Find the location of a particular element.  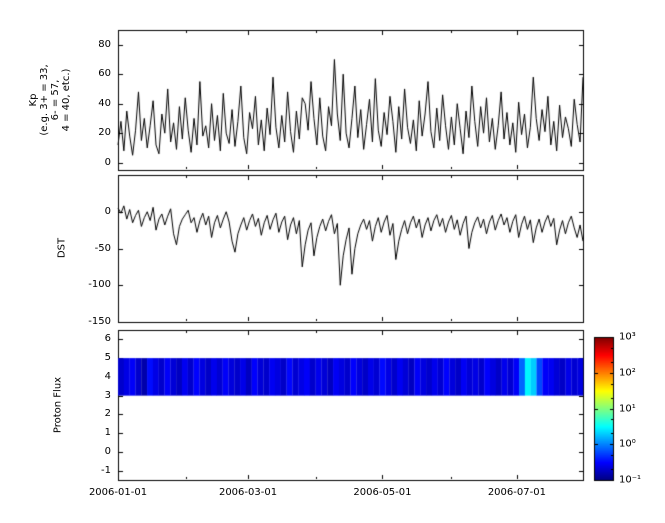

x-tick-label: 2006-01-01 is located at coordinates (118, 492).